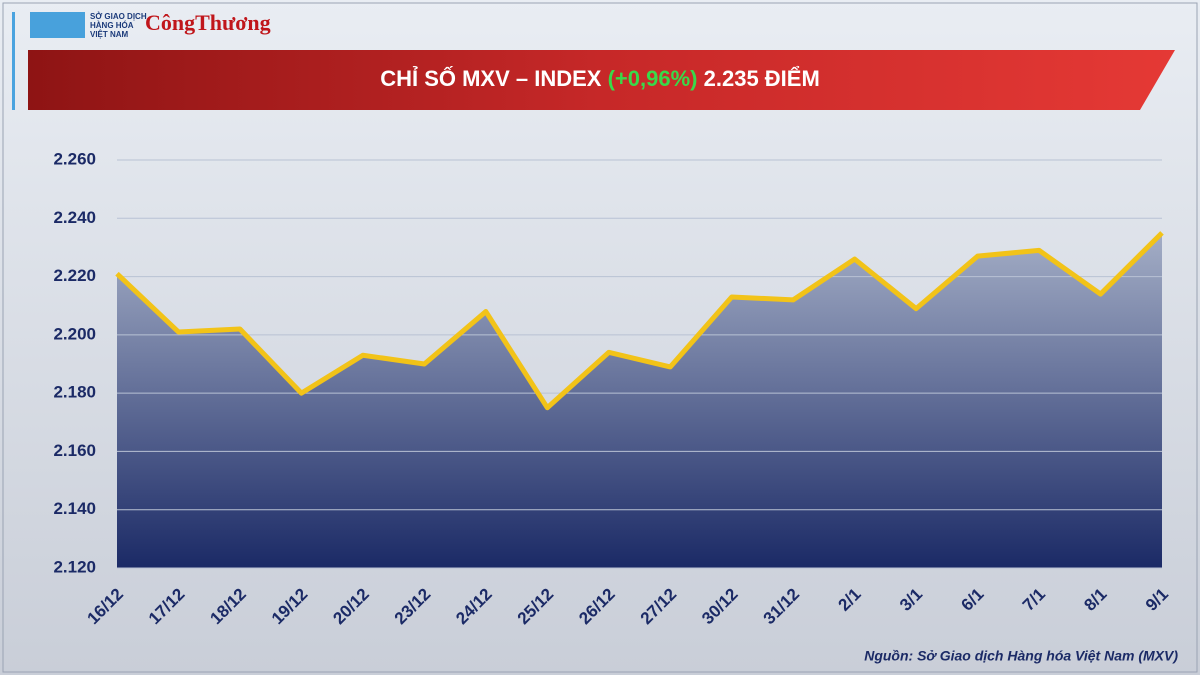  What do you see at coordinates (112, 25) in the screenshot?
I see `logo-text: HÀNG HÓA` at bounding box center [112, 25].